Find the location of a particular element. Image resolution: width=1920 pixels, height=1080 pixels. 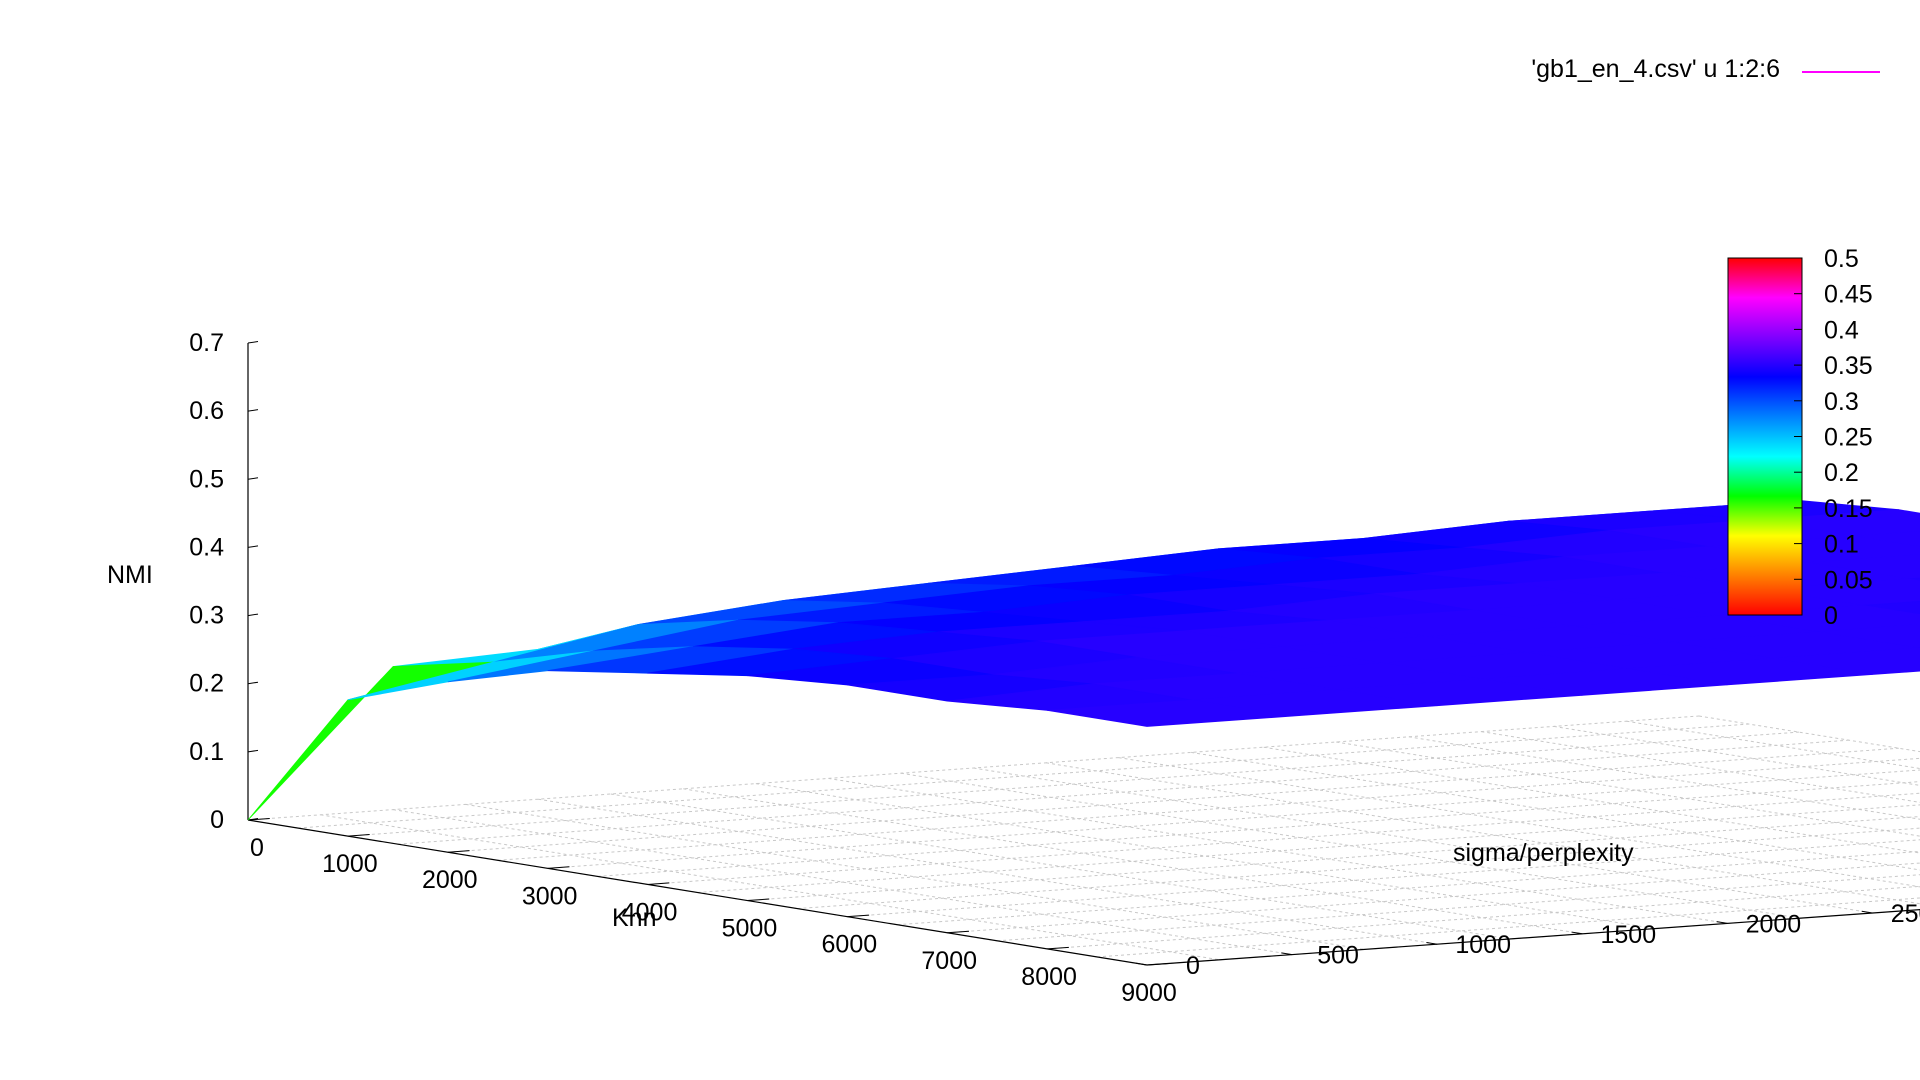

colorbar-tick-label: 0 is located at coordinates (1831, 616).